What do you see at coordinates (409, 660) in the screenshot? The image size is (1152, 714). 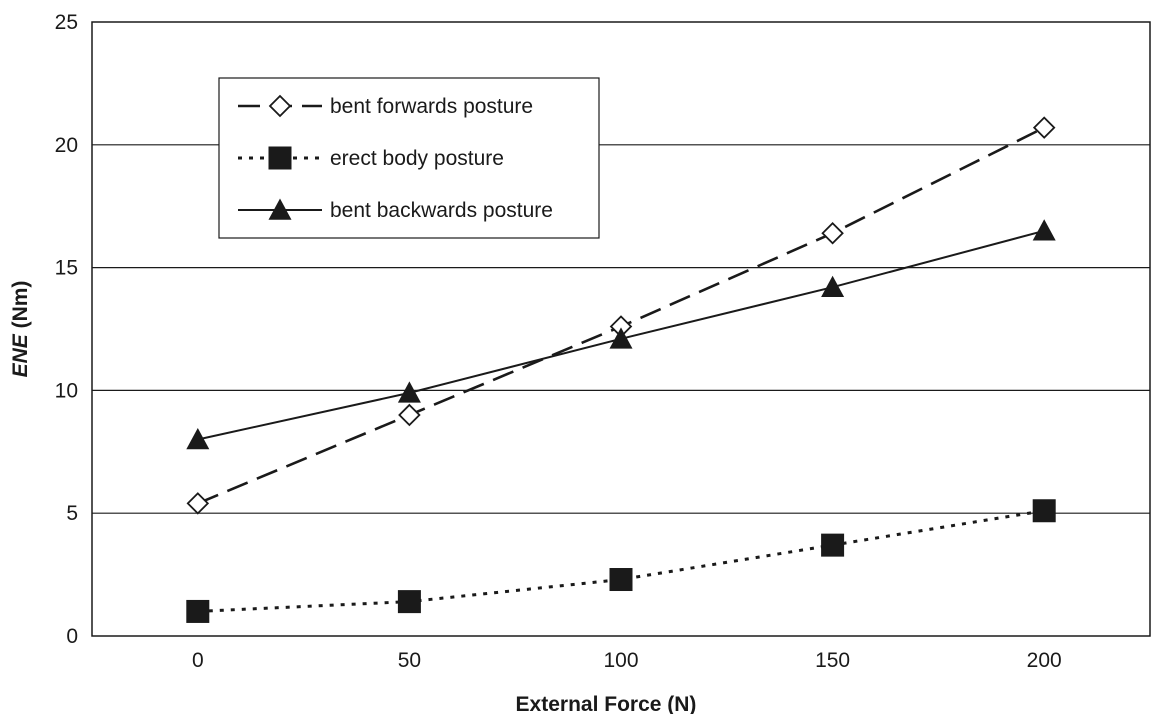 I see `x-tick-label: 50` at bounding box center [409, 660].